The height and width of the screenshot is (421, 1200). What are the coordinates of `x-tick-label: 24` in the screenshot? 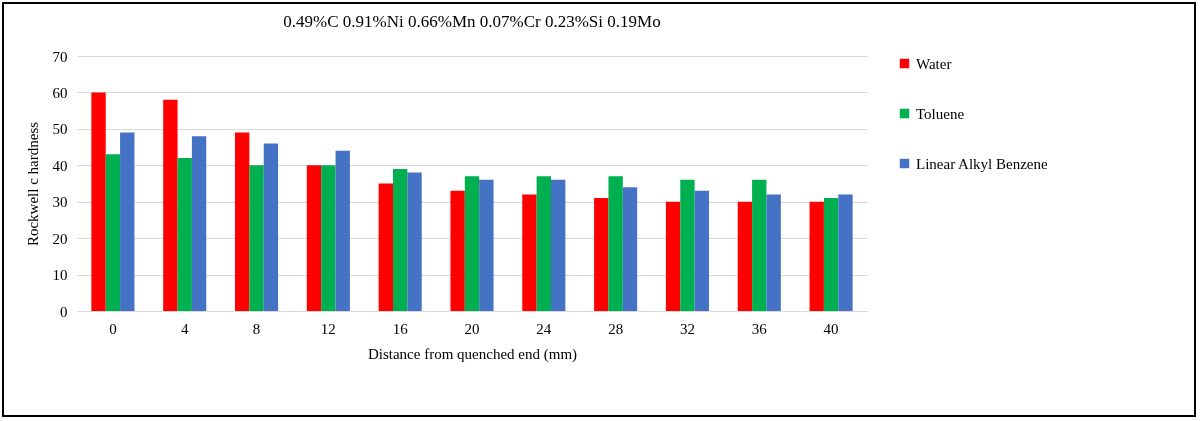 It's located at (544, 328).